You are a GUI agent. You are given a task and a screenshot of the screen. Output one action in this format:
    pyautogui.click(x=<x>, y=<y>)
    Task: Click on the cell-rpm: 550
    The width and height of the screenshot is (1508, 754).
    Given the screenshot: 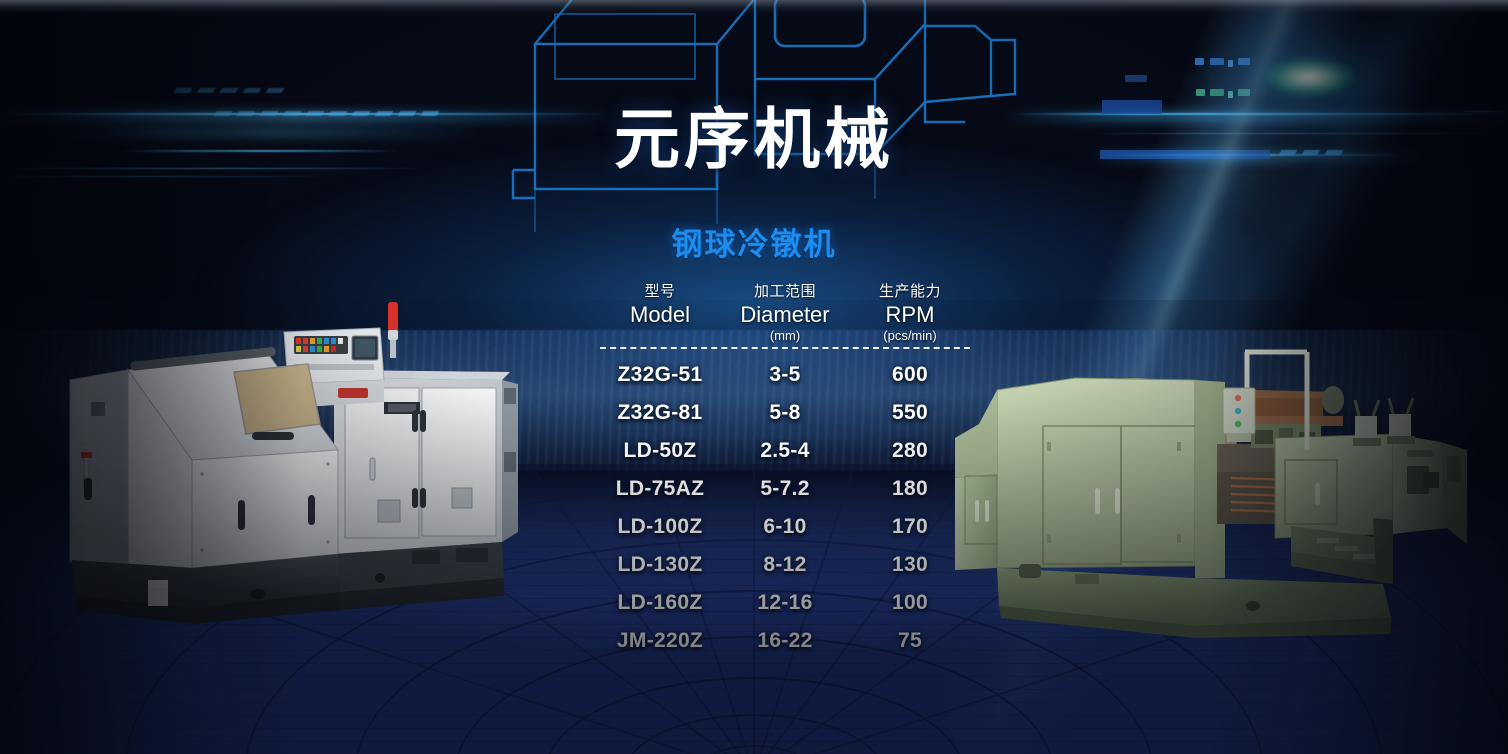 What is the action you would take?
    pyautogui.click(x=910, y=412)
    